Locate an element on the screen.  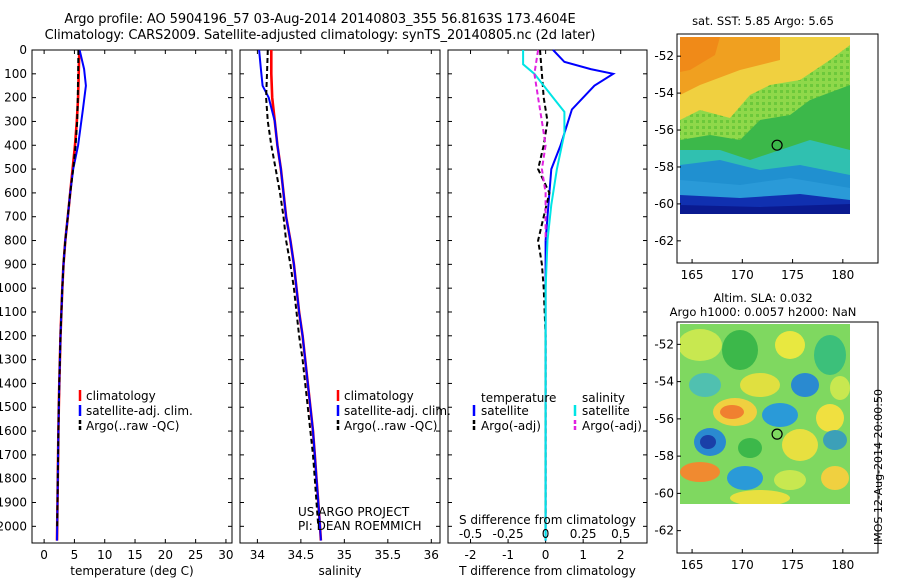
y-tick-label: 1100 is located at coordinates (13, 312).